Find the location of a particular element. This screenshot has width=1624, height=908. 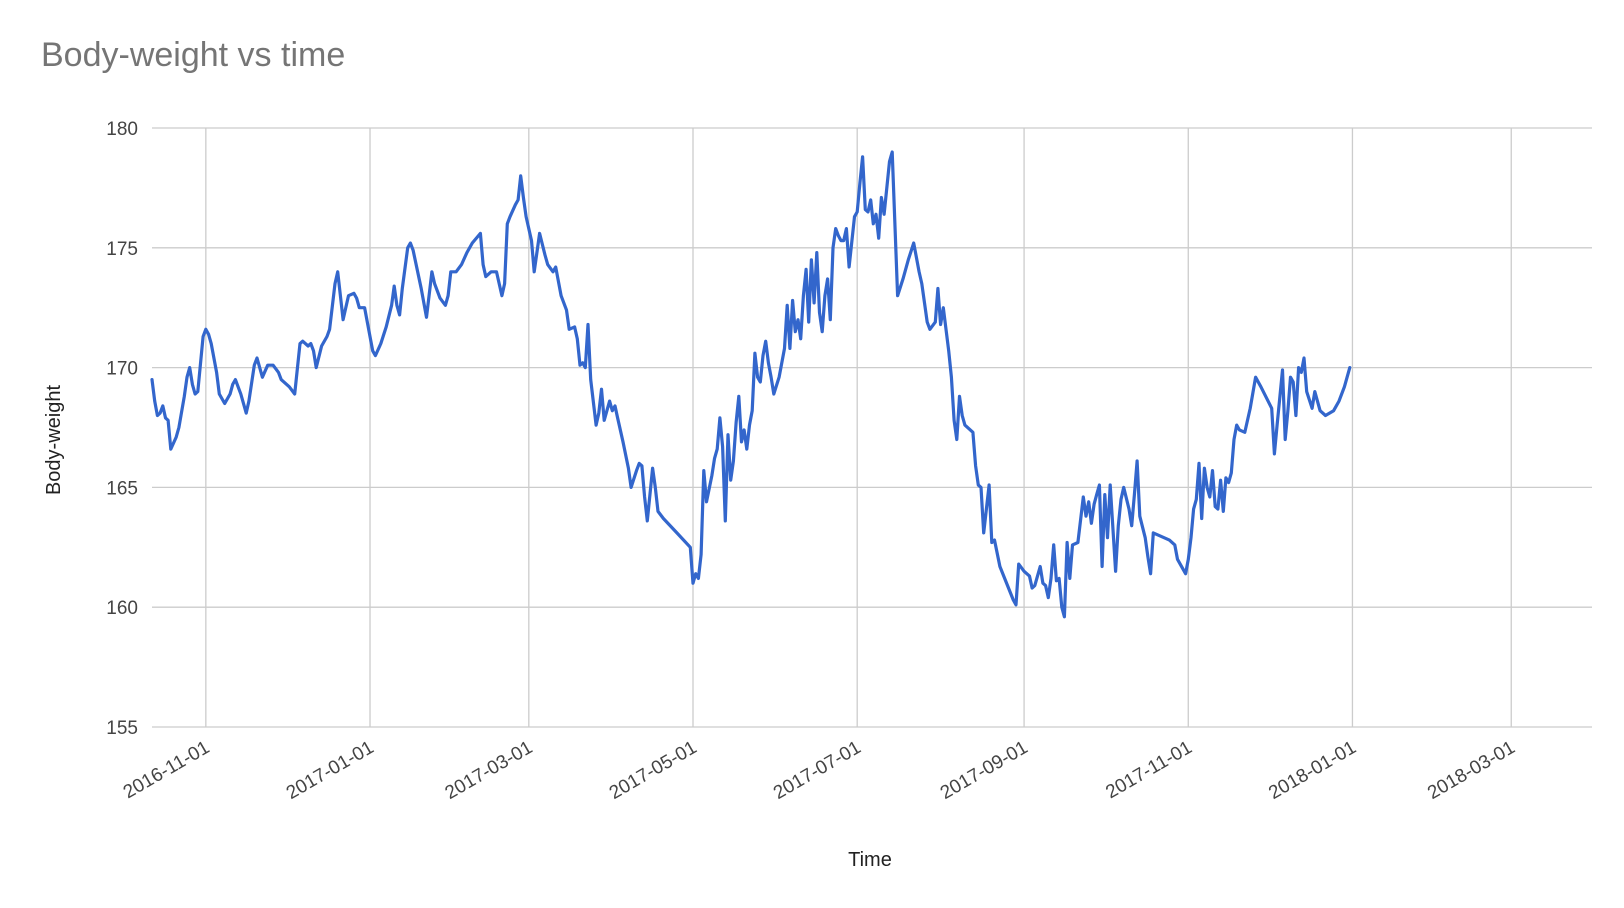

x-axis-label: Time is located at coordinates (870, 860).